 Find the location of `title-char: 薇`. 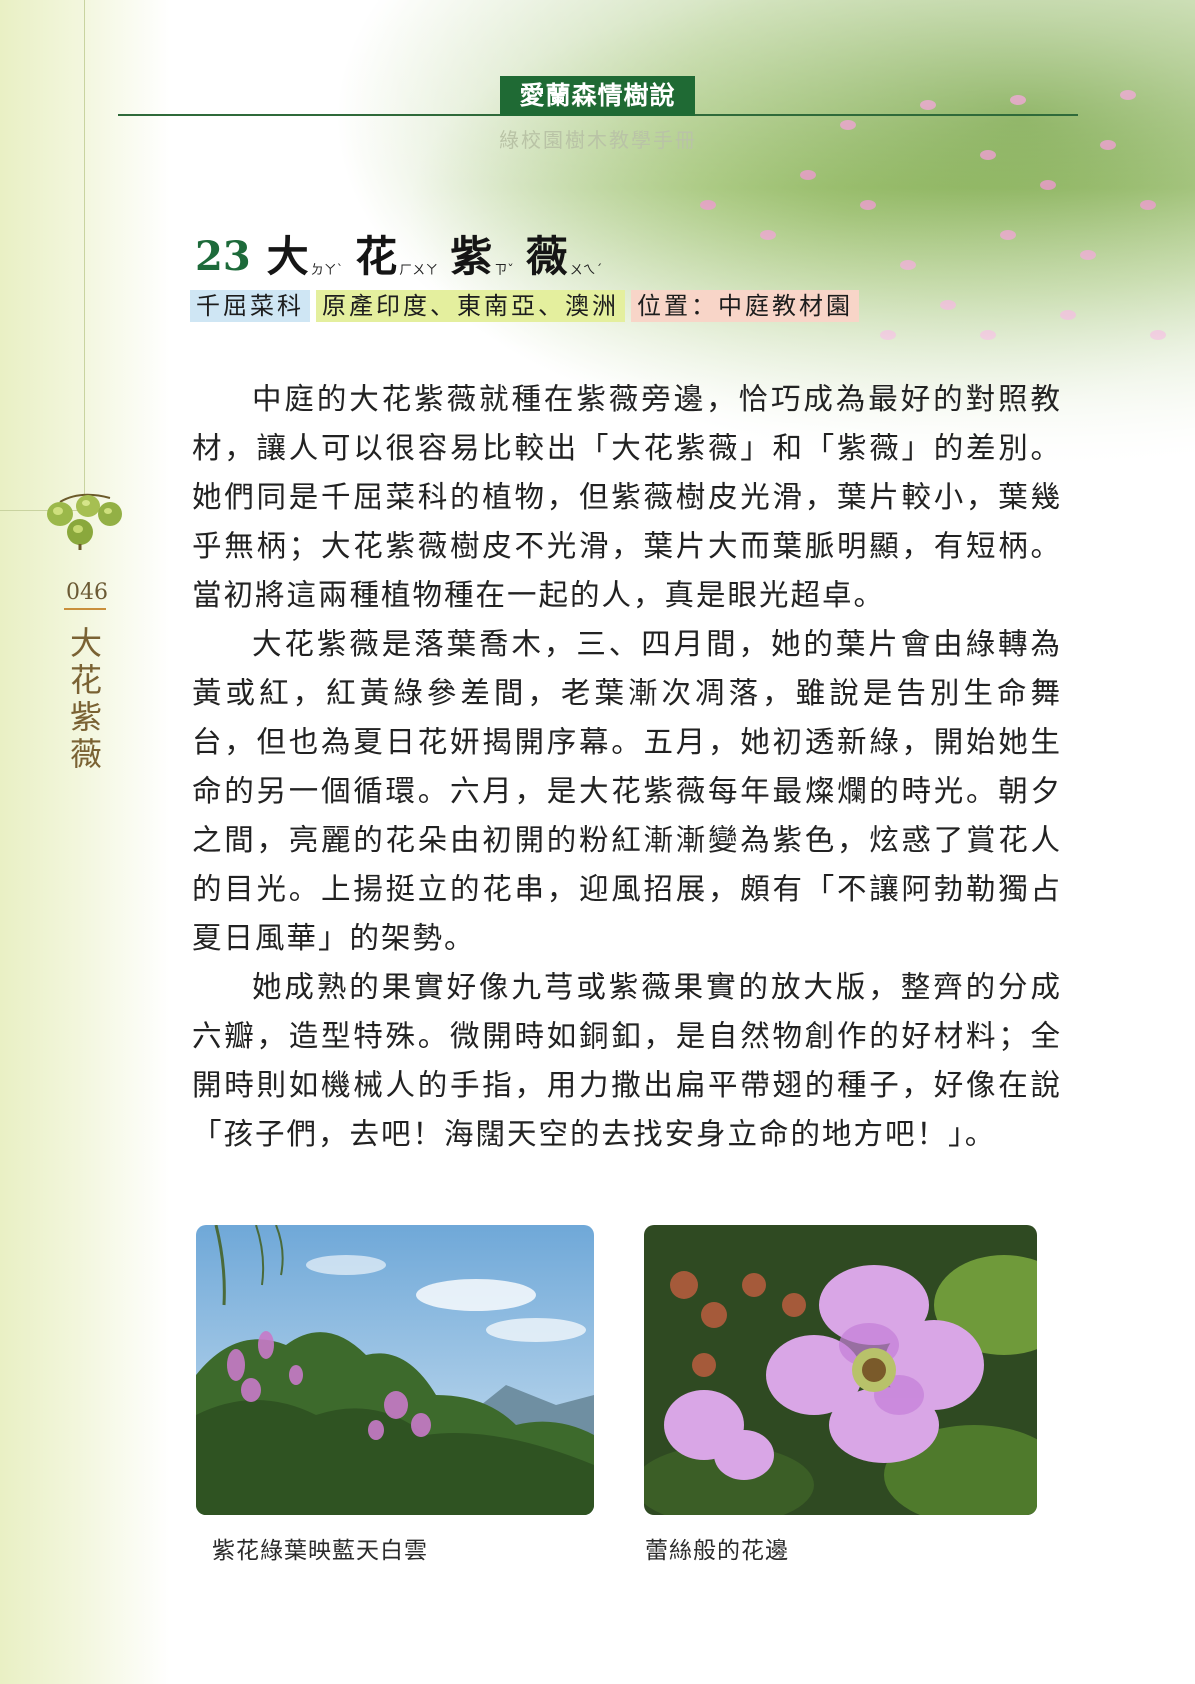

title-char: 薇 is located at coordinates (546, 256).